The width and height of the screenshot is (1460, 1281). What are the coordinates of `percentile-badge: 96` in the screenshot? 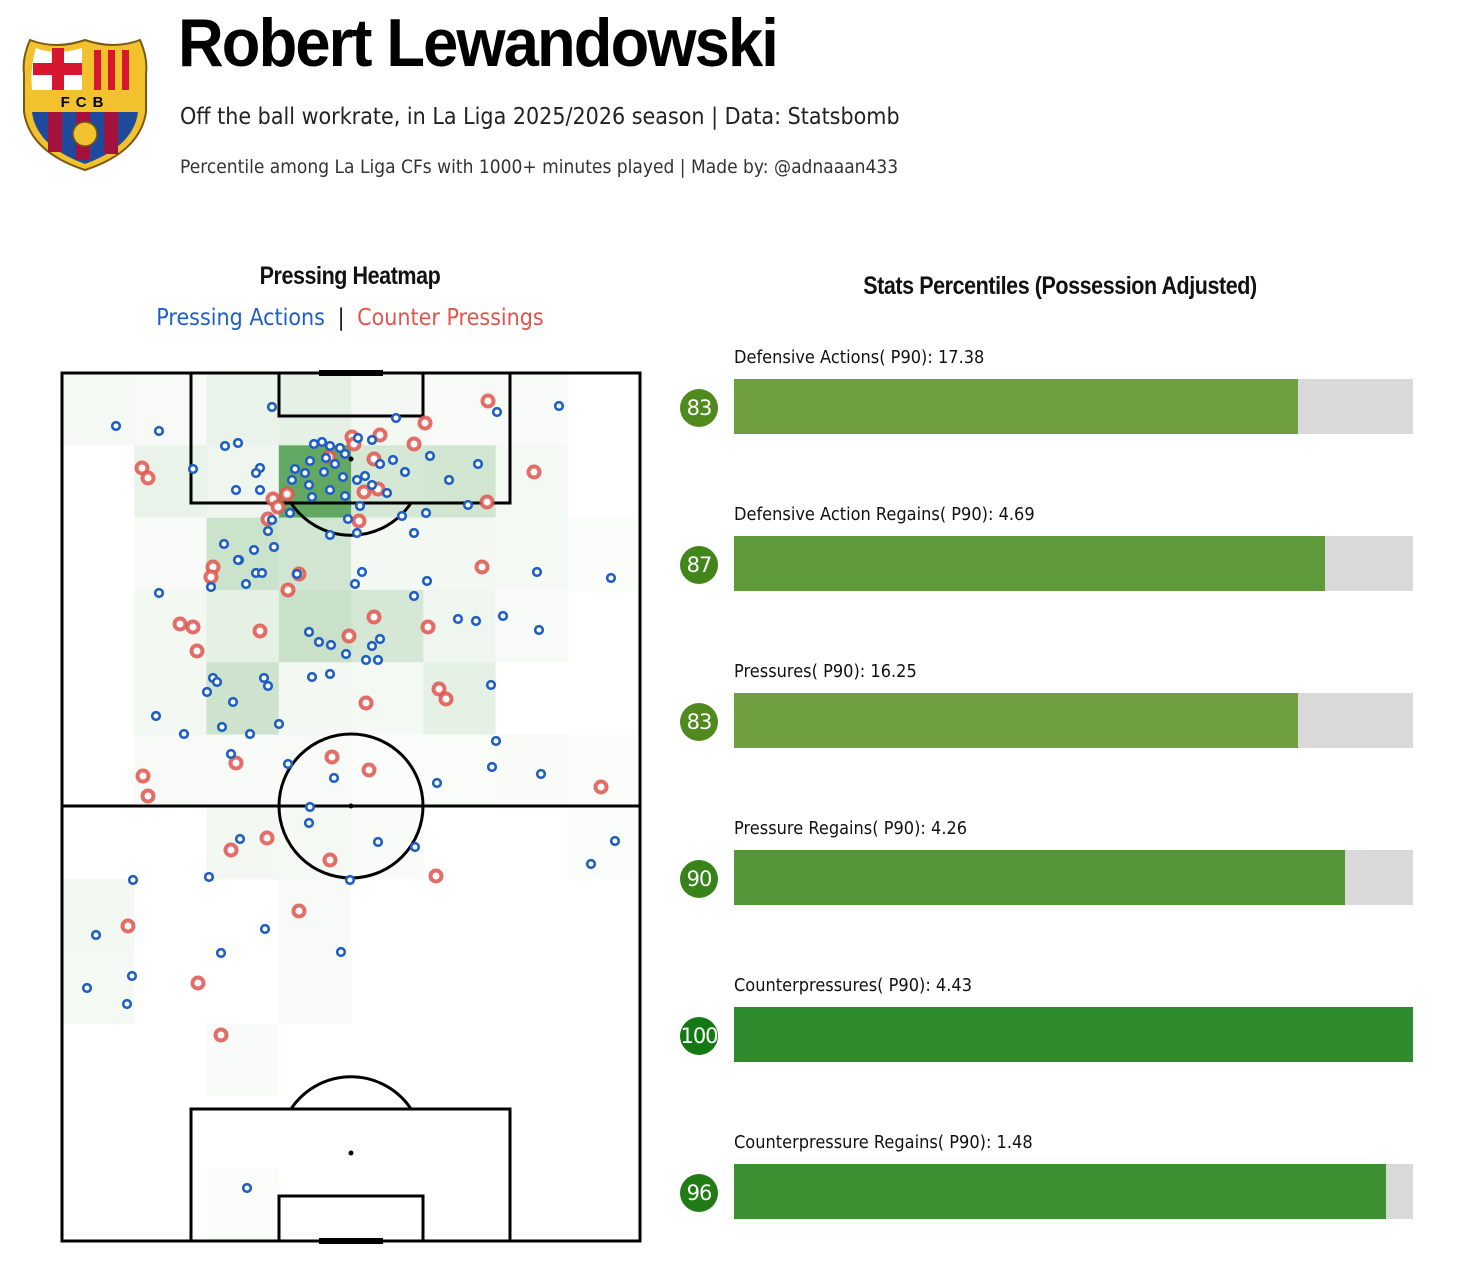 It's located at (699, 1193).